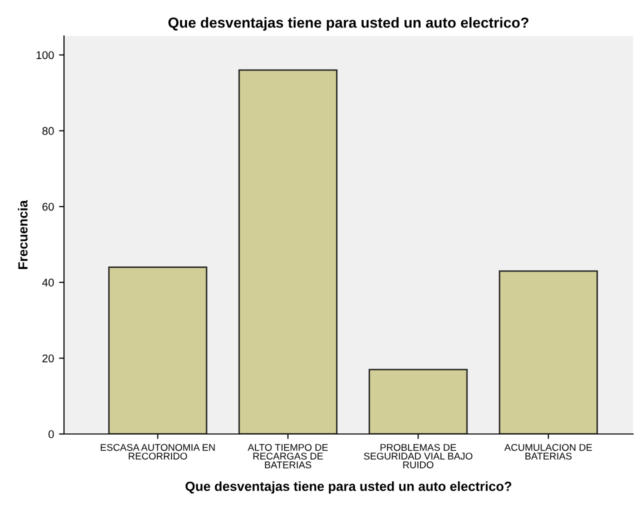  I want to click on y-tick-label: 0, so click(51, 434).